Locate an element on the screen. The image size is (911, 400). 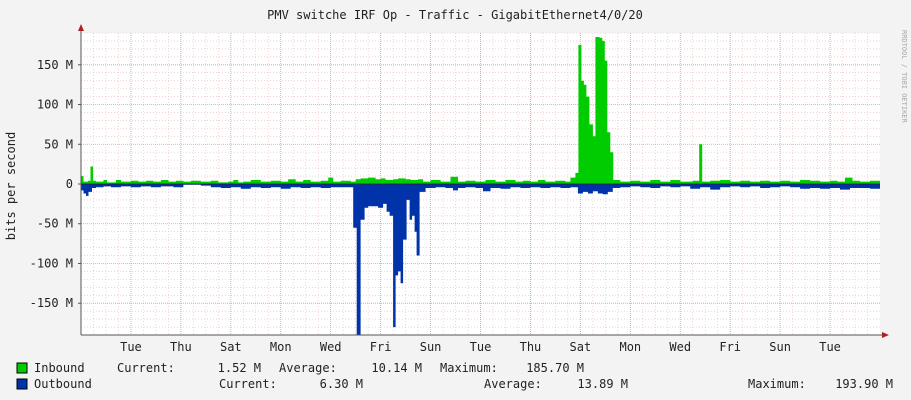
y-axis-label: bits per second is located at coordinates (11, 186).